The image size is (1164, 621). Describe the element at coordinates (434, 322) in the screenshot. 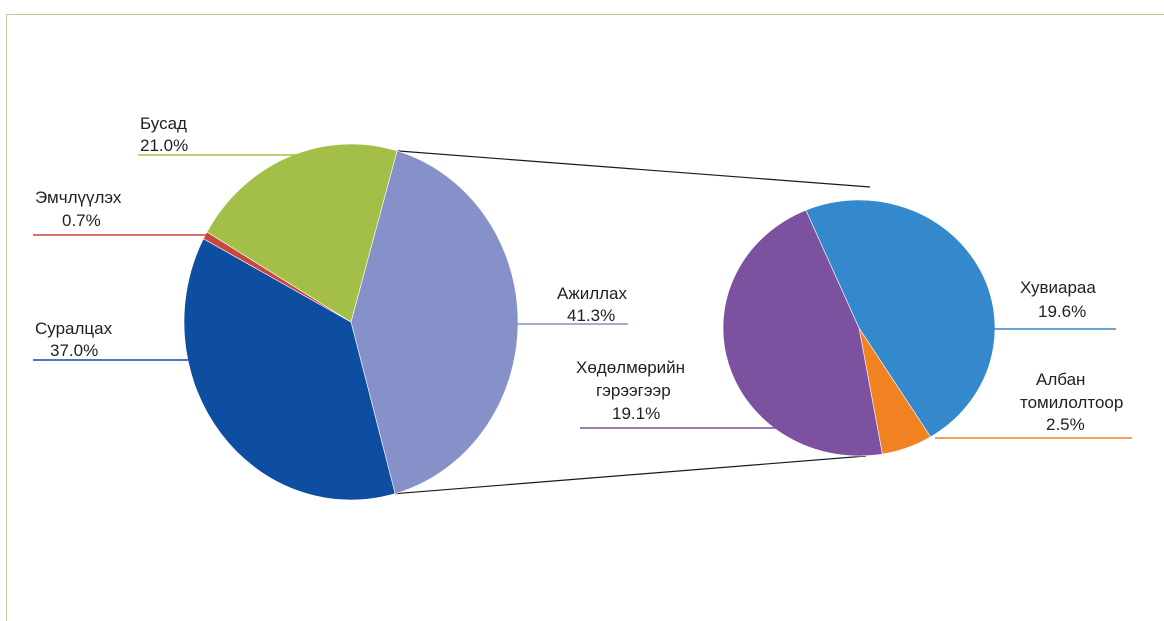

I see `main-pie-slice-ажиллах` at that location.